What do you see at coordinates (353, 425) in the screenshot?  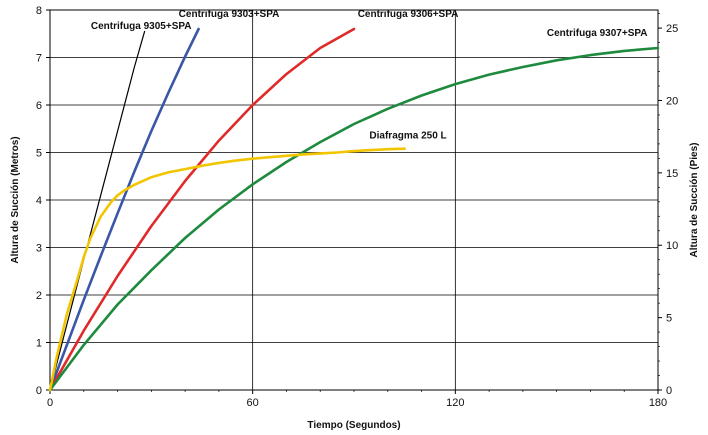 I see `x-axis-title: Tiempo (Segundos)` at bounding box center [353, 425].